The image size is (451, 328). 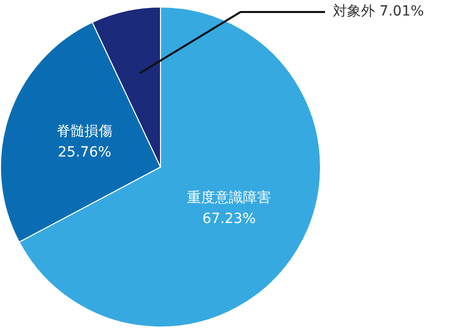 What do you see at coordinates (84, 131) in the screenshot?
I see `slice-label: 脊髄損傷` at bounding box center [84, 131].